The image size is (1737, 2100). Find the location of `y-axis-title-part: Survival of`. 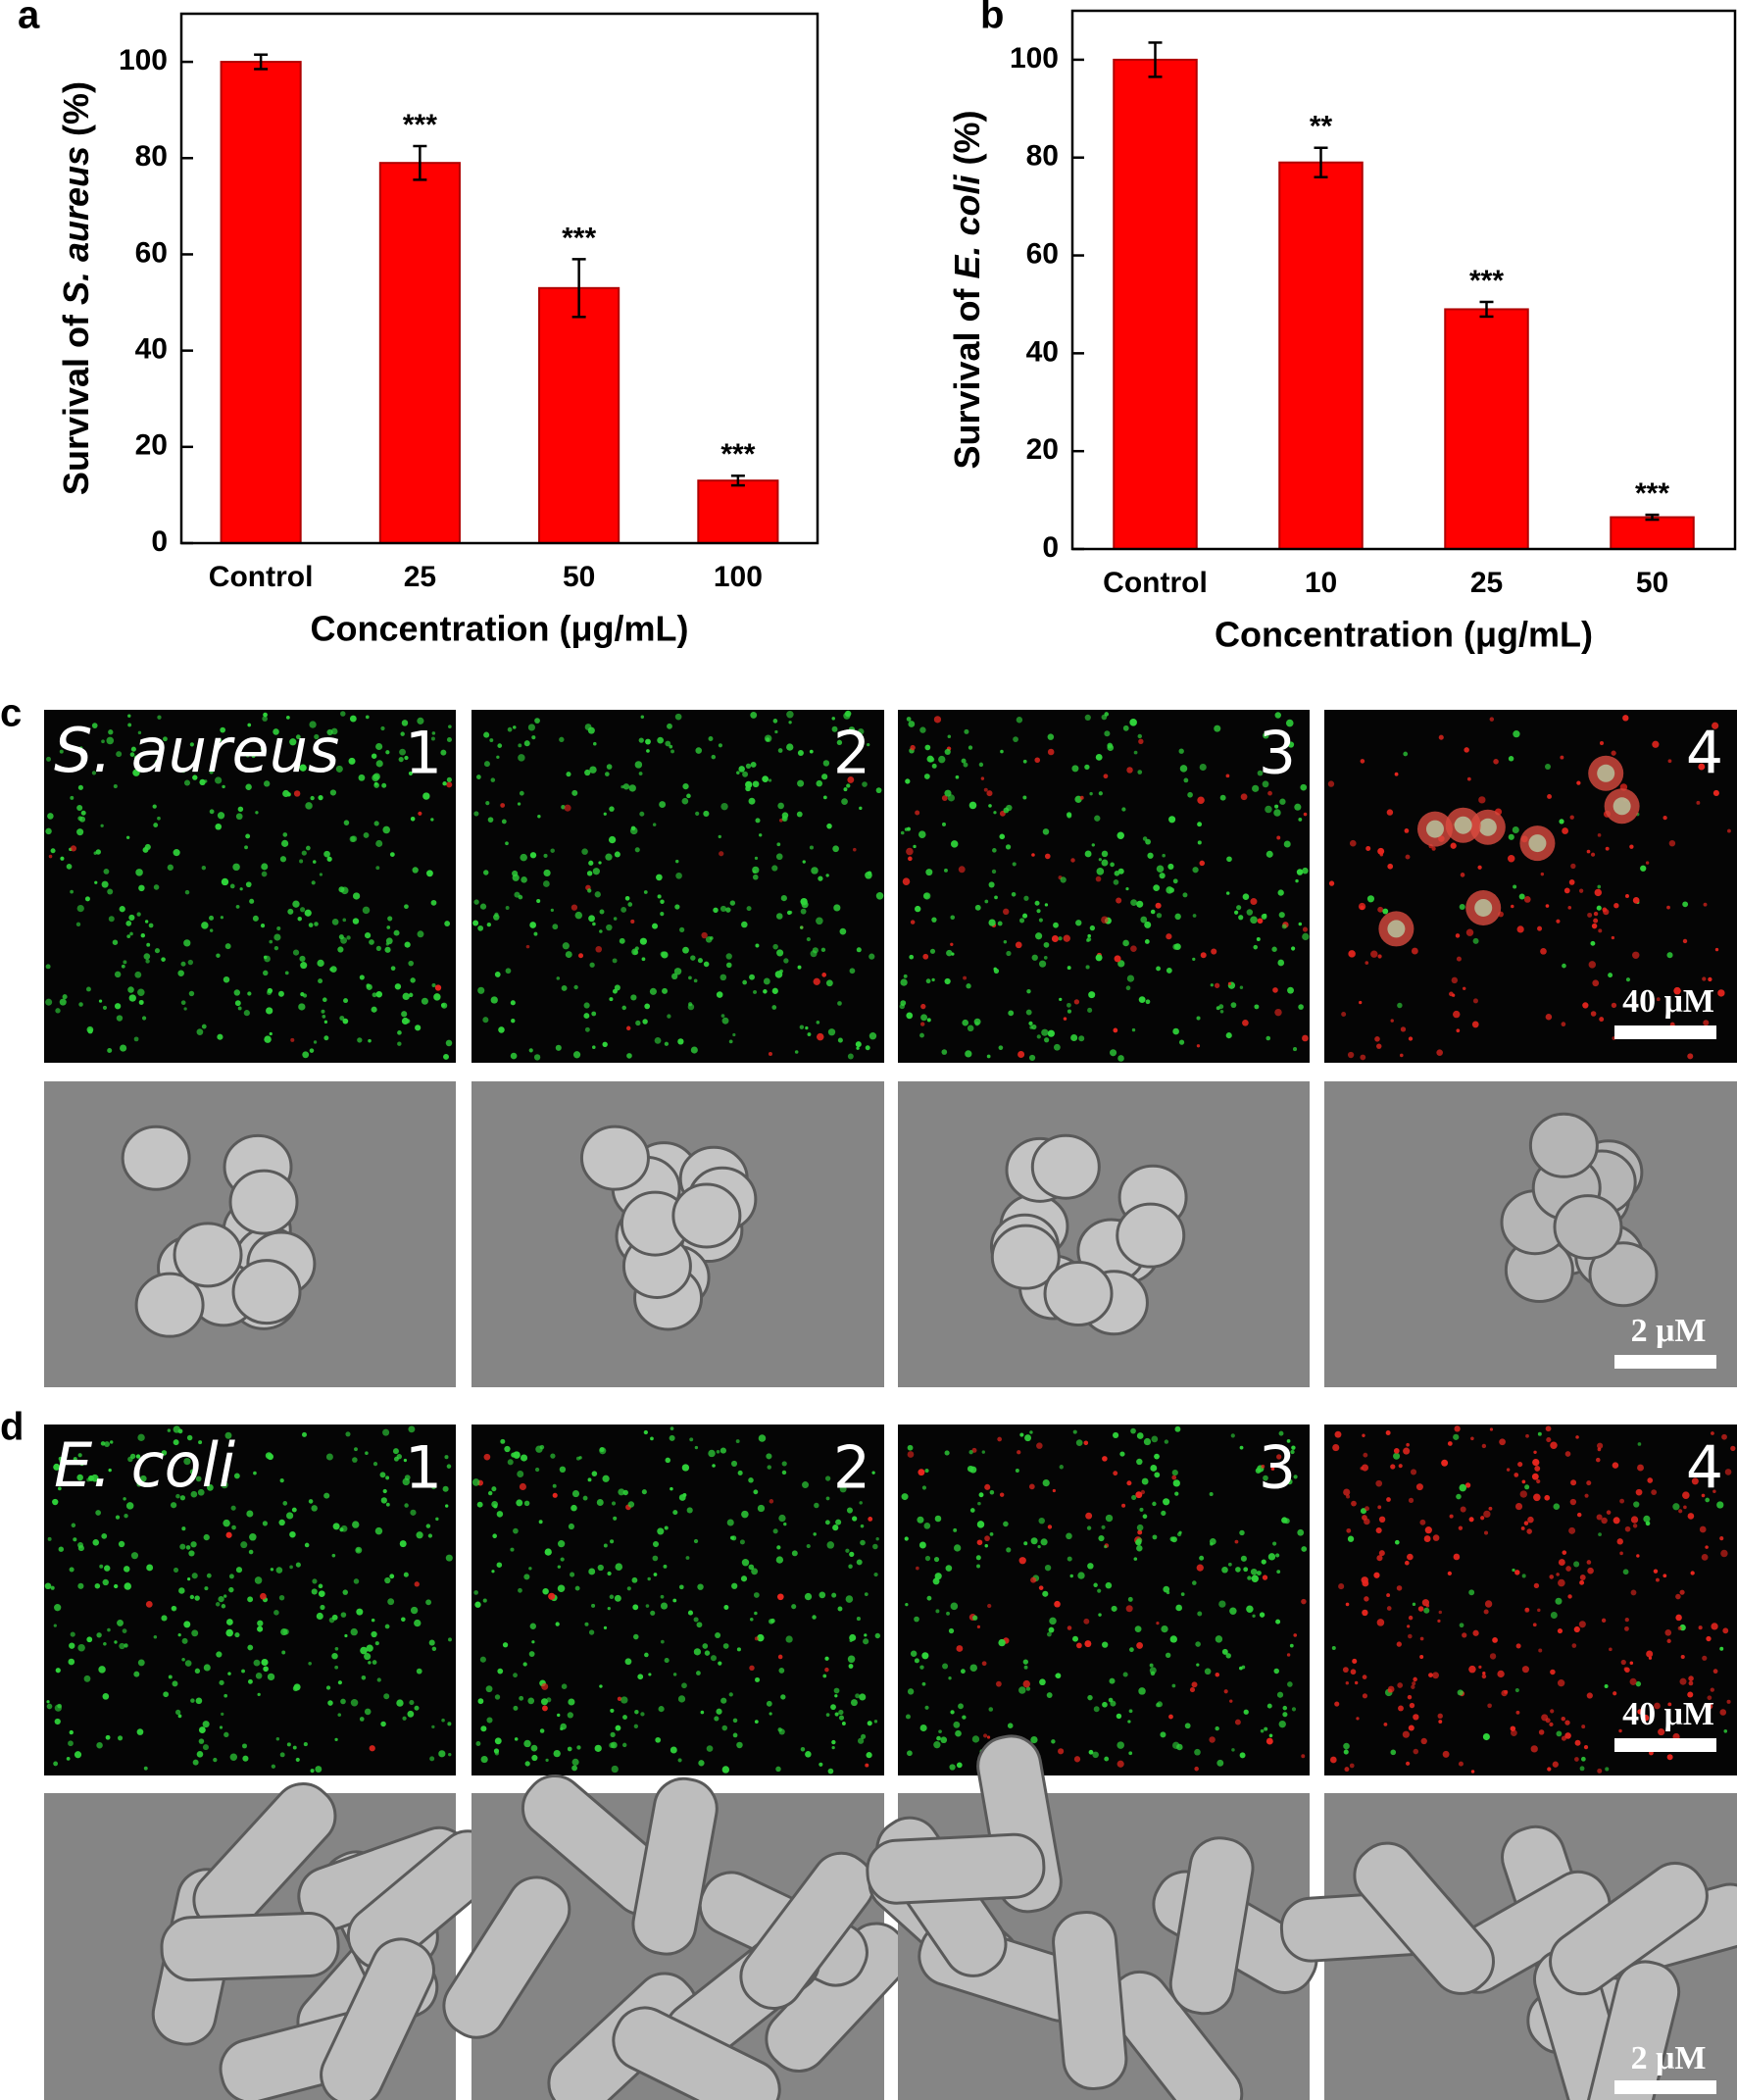

y-axis-title-part: Survival of is located at coordinates (76, 404).